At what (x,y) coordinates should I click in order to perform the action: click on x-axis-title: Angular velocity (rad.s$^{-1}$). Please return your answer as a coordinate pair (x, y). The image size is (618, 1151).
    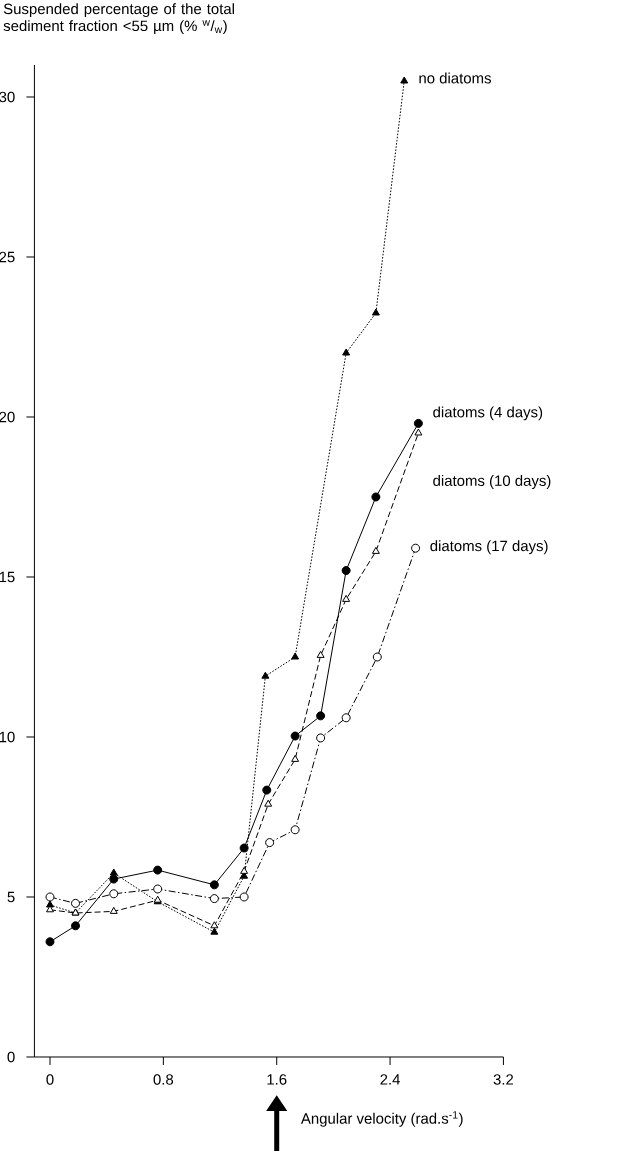
    Looking at the image, I should click on (381, 1119).